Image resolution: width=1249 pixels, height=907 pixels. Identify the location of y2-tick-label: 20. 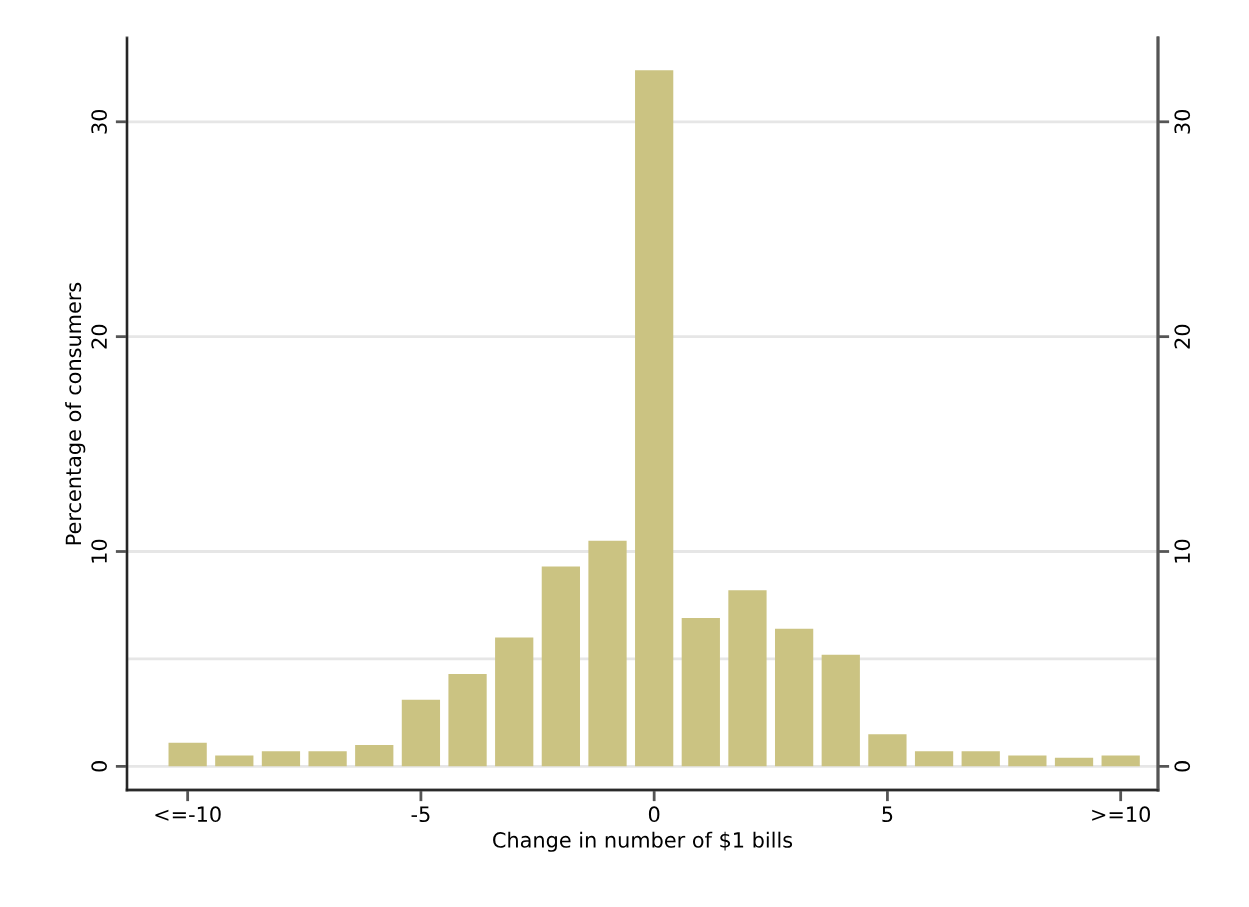
(1182, 336).